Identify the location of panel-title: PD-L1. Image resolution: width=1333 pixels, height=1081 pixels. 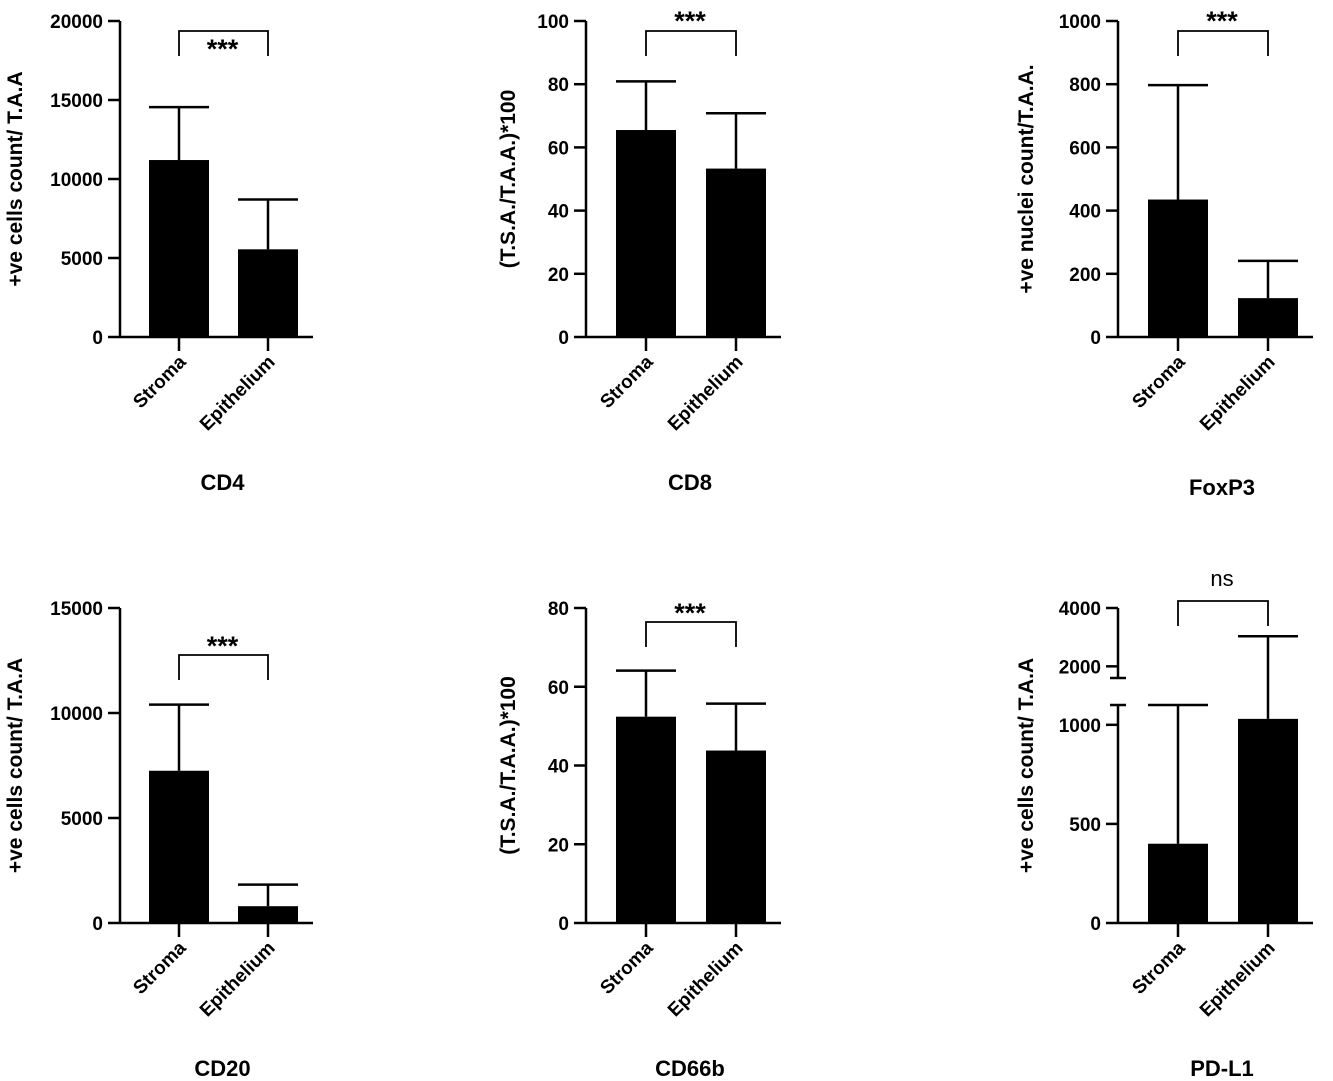
(1222, 1068).